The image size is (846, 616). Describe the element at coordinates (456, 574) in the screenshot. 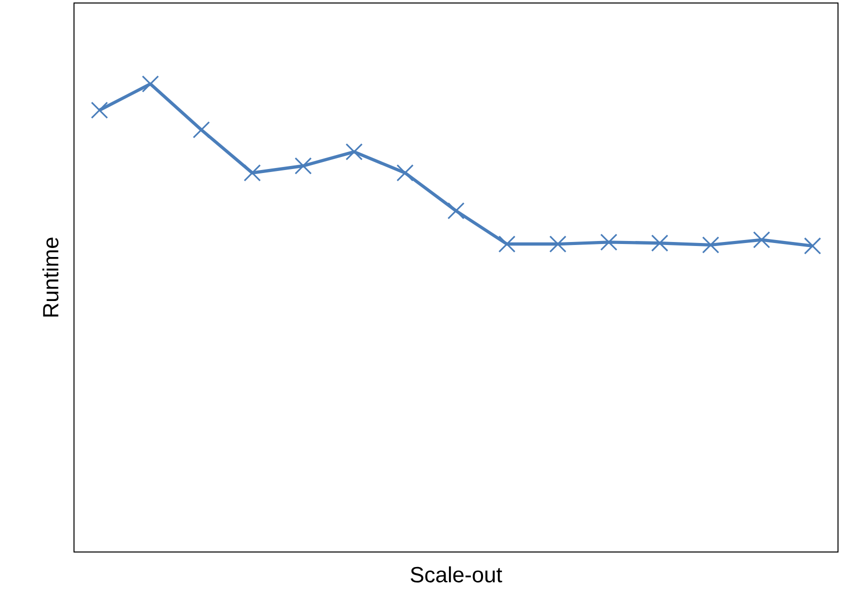

I see `x-axis-title: Scale-out` at that location.